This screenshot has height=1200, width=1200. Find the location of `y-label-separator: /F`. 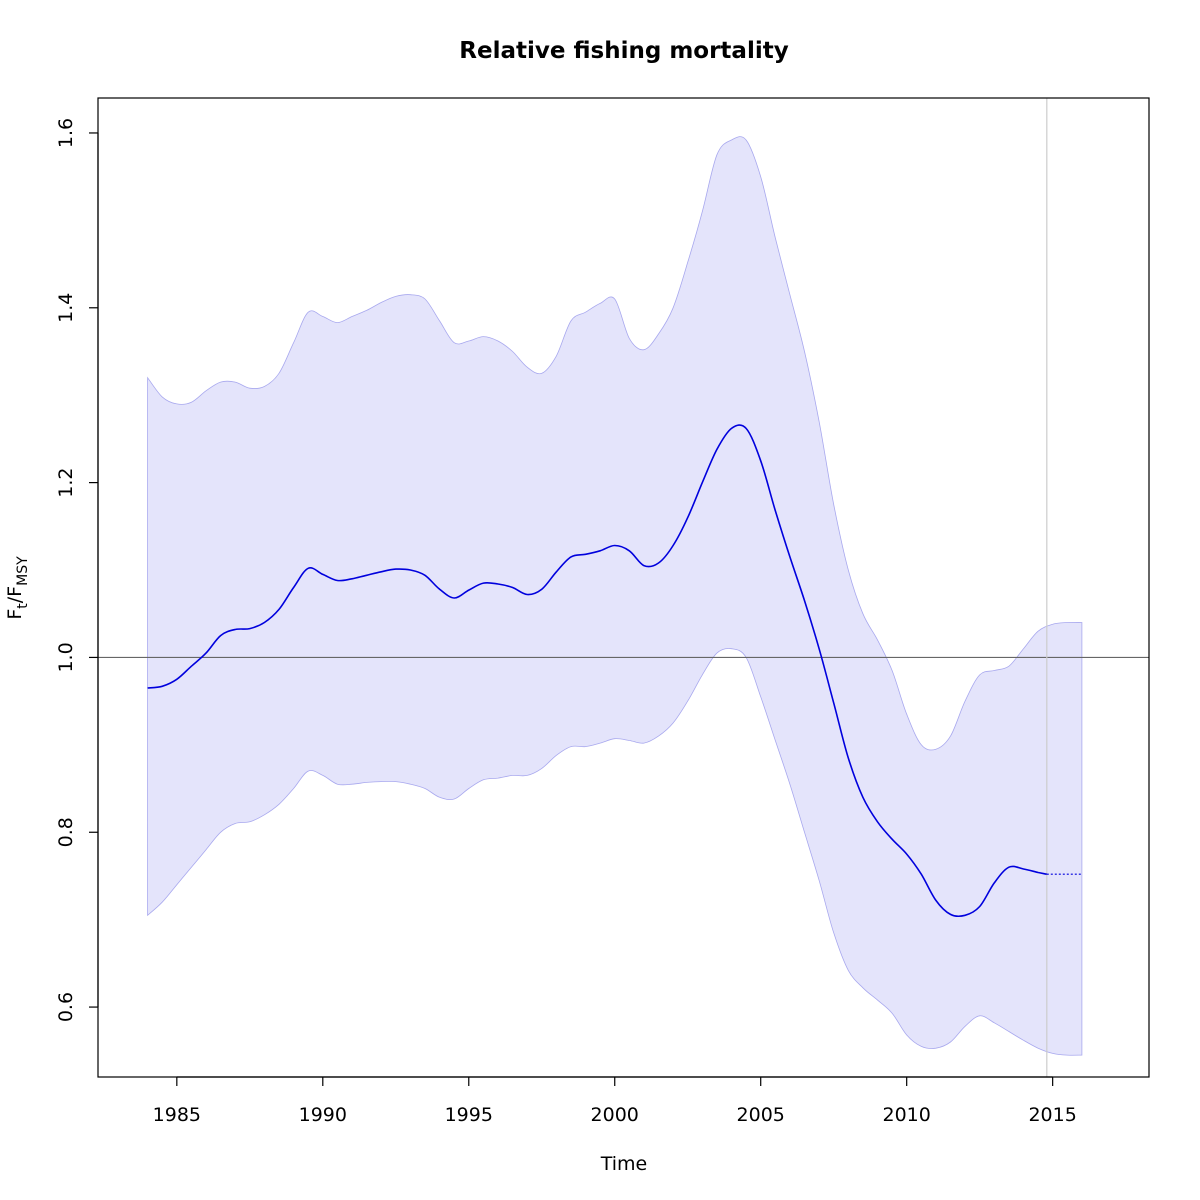

y-label-separator: /F is located at coordinates (15, 594).